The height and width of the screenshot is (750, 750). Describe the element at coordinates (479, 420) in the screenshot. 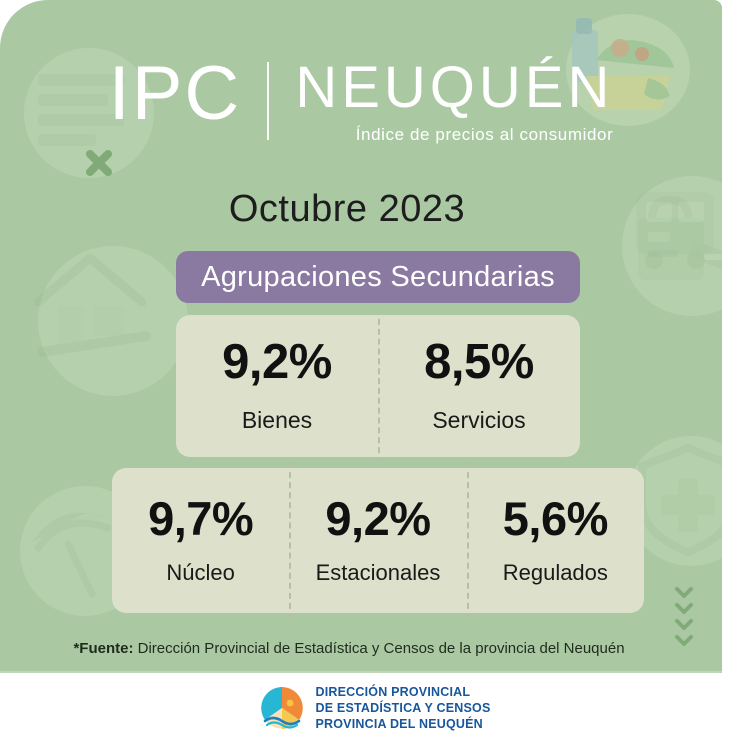

I see `stat-label: Servicios` at that location.